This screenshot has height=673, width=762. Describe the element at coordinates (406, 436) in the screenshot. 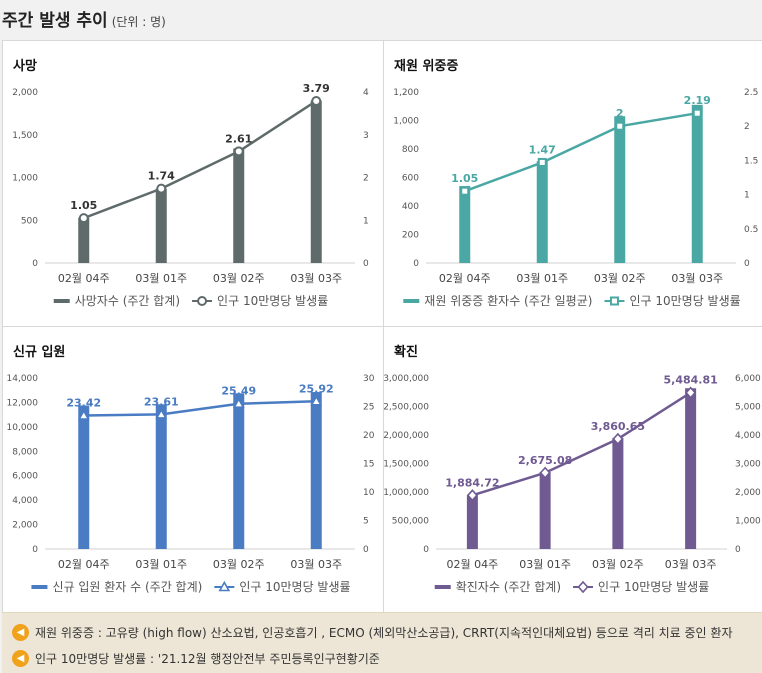

I see `y-left-tick-label: 2,000,000` at that location.